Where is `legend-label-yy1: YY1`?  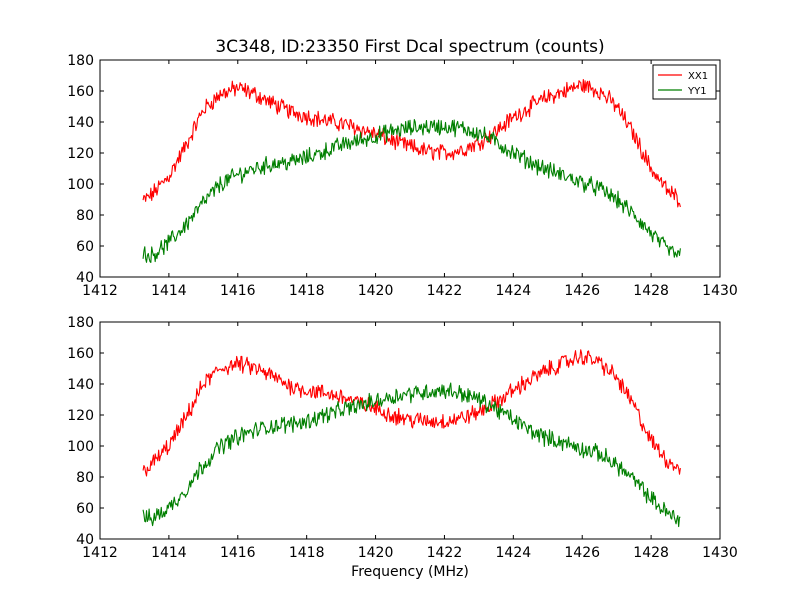 legend-label-yy1: YY1 is located at coordinates (697, 91).